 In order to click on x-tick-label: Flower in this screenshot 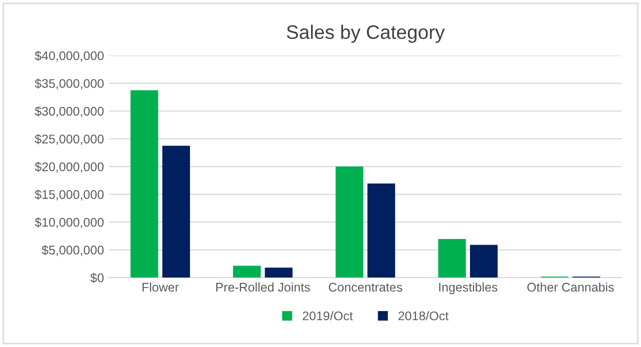, I will do `click(160, 287)`.